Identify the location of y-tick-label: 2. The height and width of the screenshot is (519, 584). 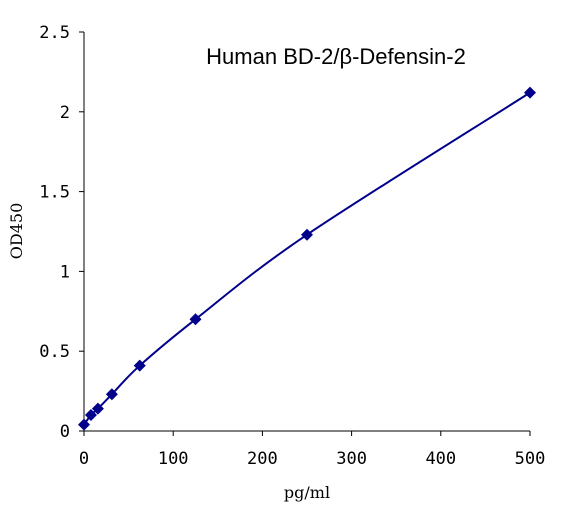
(65, 113).